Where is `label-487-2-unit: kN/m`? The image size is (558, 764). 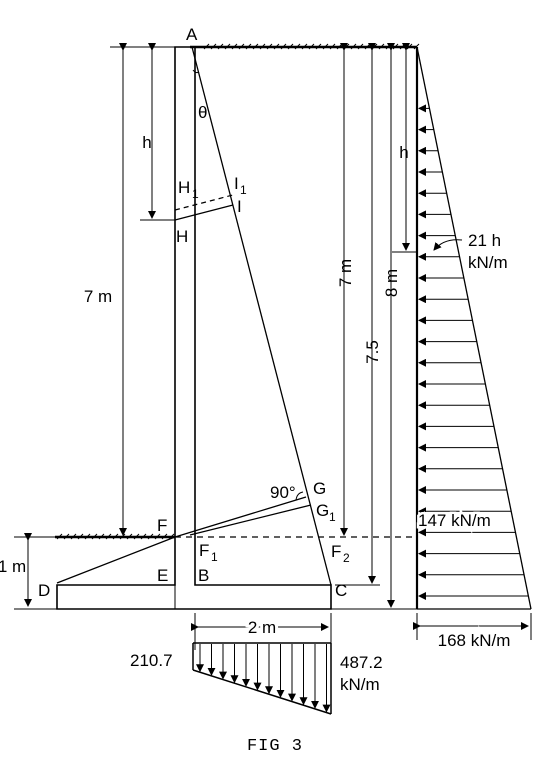 label-487-2-unit: kN/m is located at coordinates (360, 684).